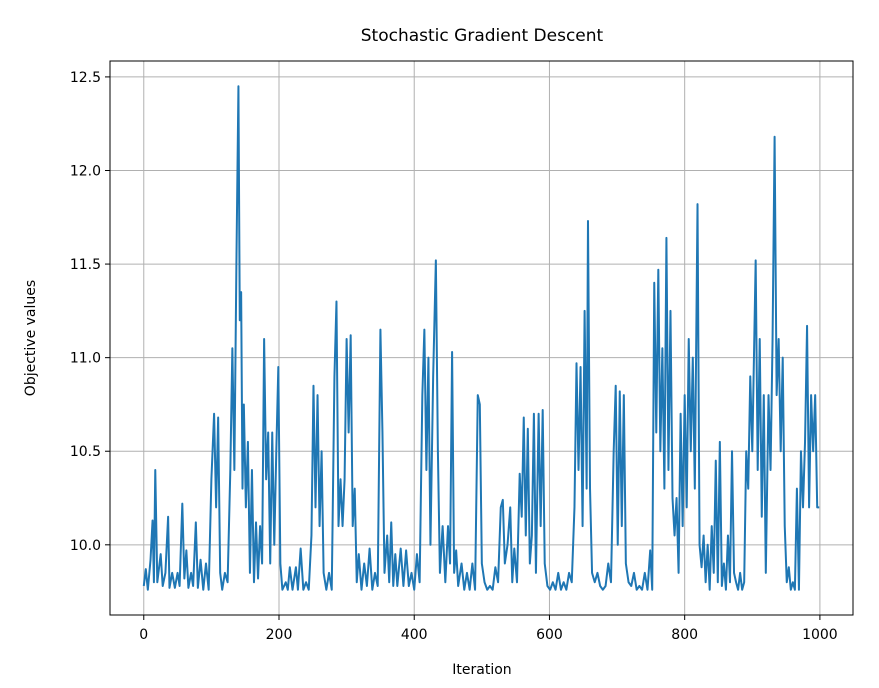 Image resolution: width=879 pixels, height=688 pixels. Describe the element at coordinates (549, 635) in the screenshot. I see `x-tick-label: 600` at that location.